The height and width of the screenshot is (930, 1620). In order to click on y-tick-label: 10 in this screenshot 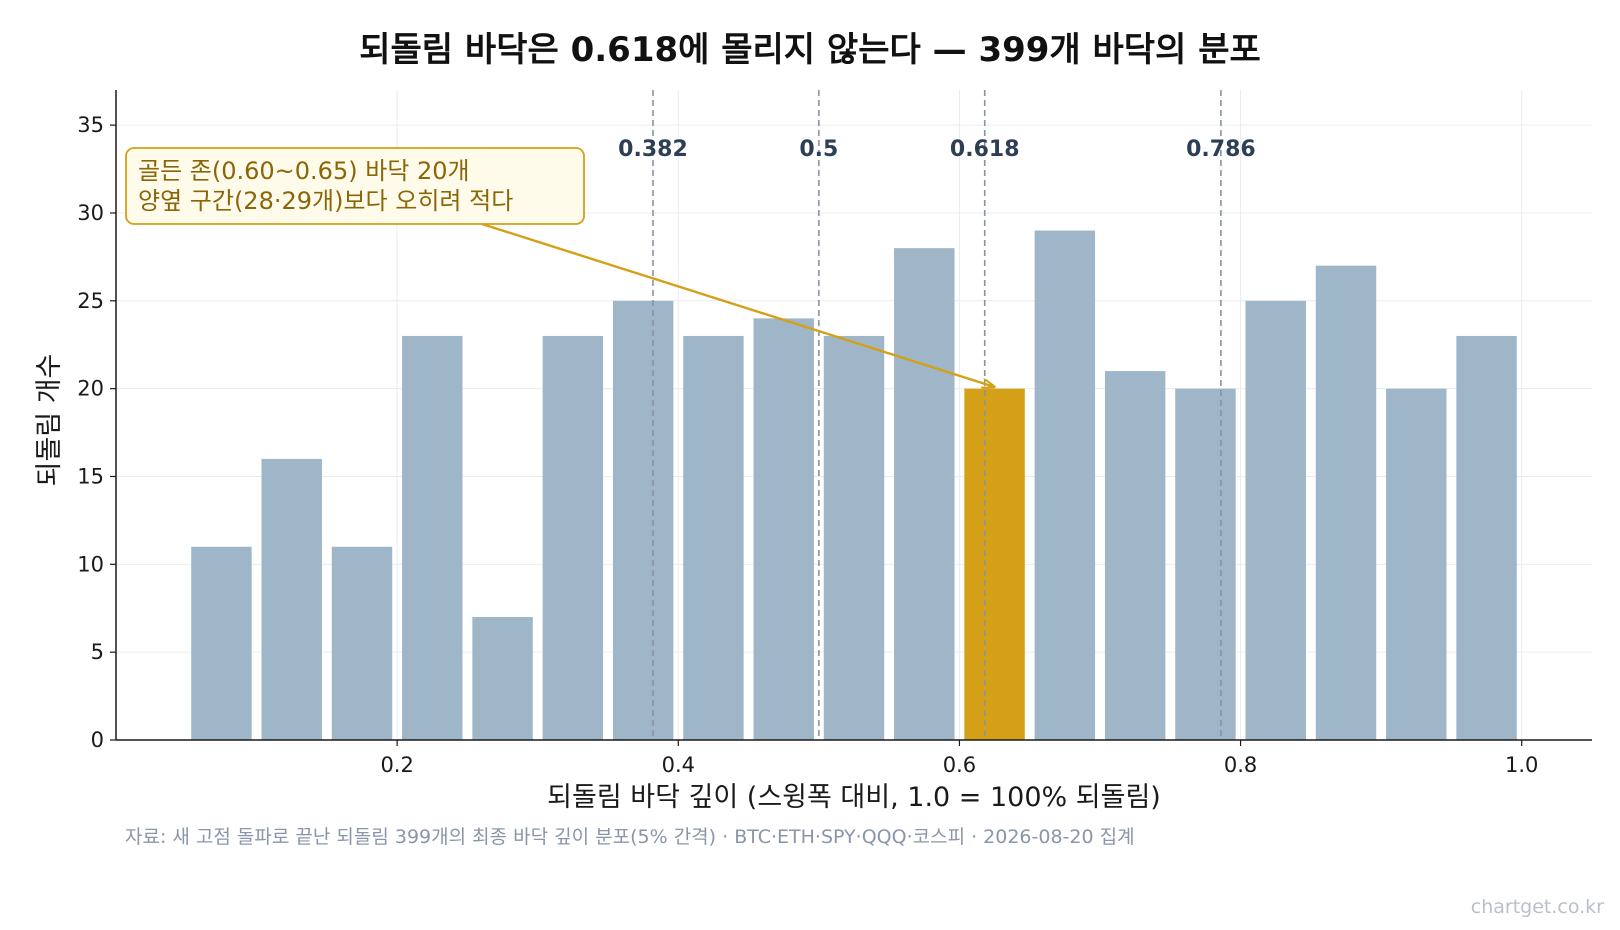, I will do `click(90, 564)`.